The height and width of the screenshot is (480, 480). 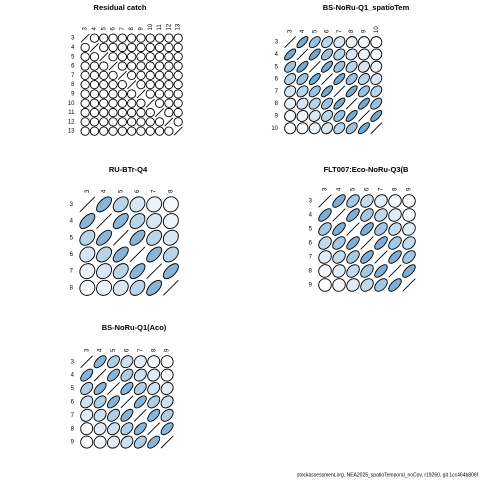 I want to click on row-label: 10, so click(x=71, y=104).